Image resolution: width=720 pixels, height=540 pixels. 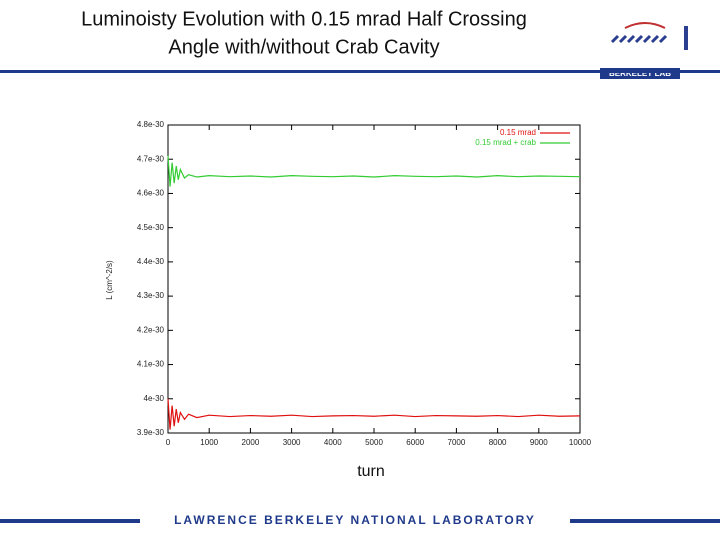 What do you see at coordinates (505, 142) in the screenshot?
I see `legend-label: 0.15 mrad + crab` at bounding box center [505, 142].